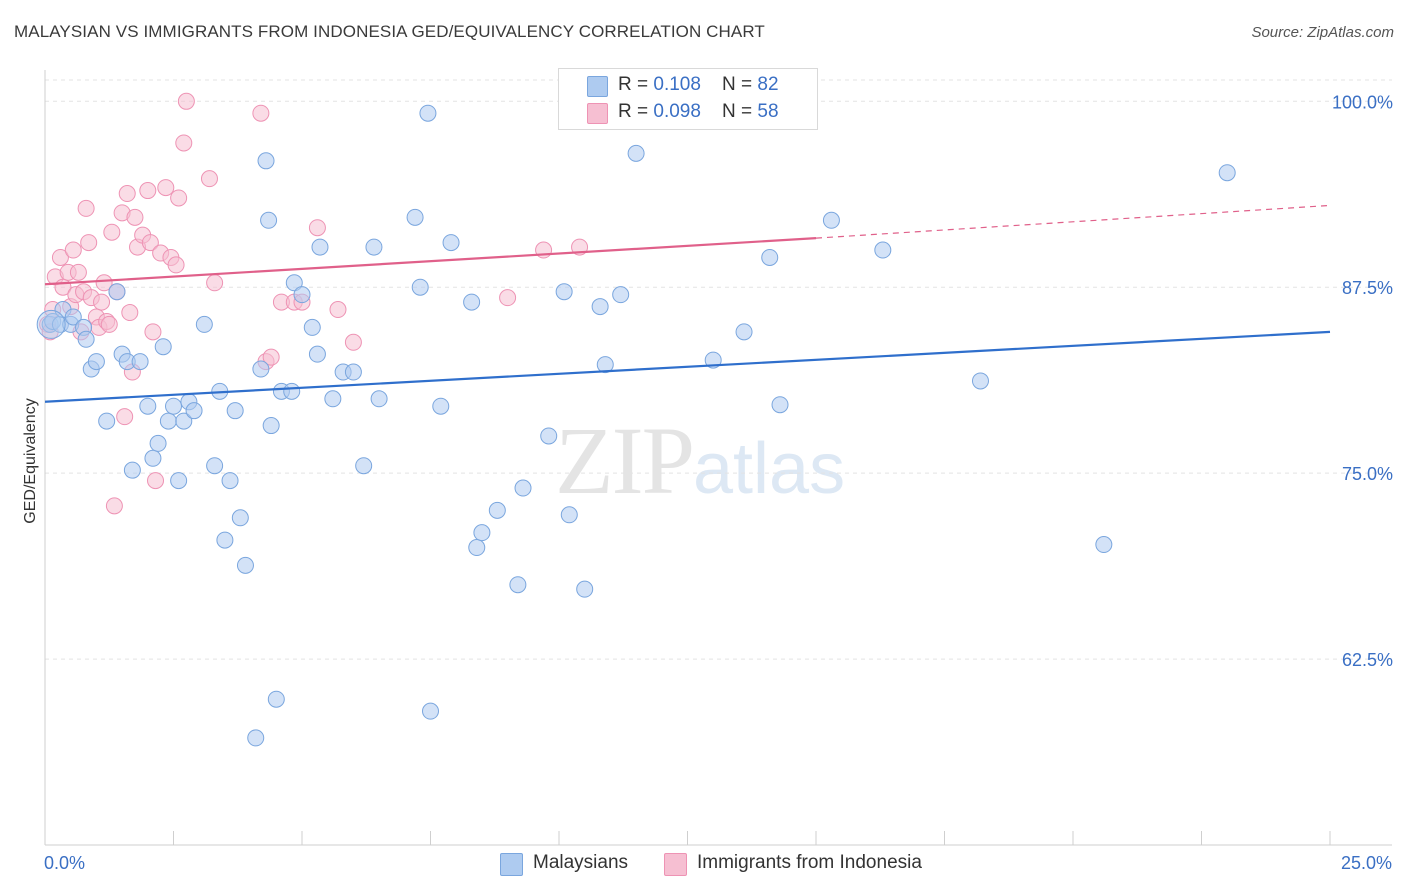 This screenshot has height=892, width=1406. What do you see at coordinates (768, 111) in the screenshot?
I see `legend-n-value: 58` at bounding box center [768, 111].